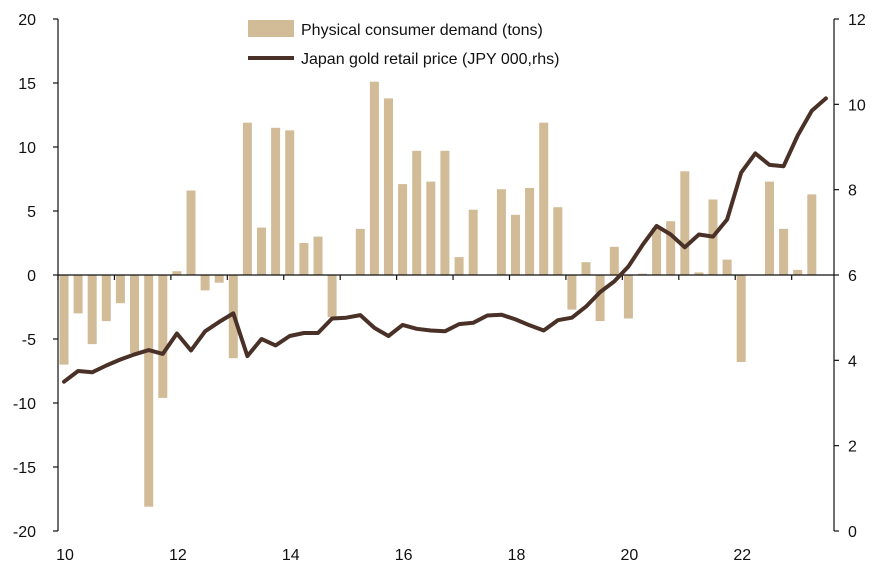 The height and width of the screenshot is (573, 877). I want to click on x-tick-label: 20, so click(629, 555).